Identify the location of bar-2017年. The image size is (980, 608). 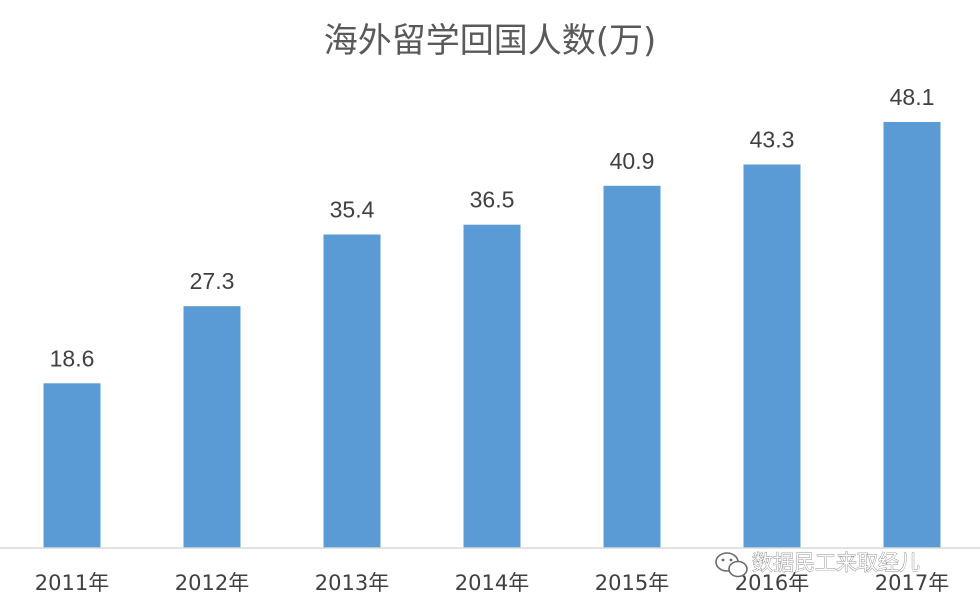
(912, 335).